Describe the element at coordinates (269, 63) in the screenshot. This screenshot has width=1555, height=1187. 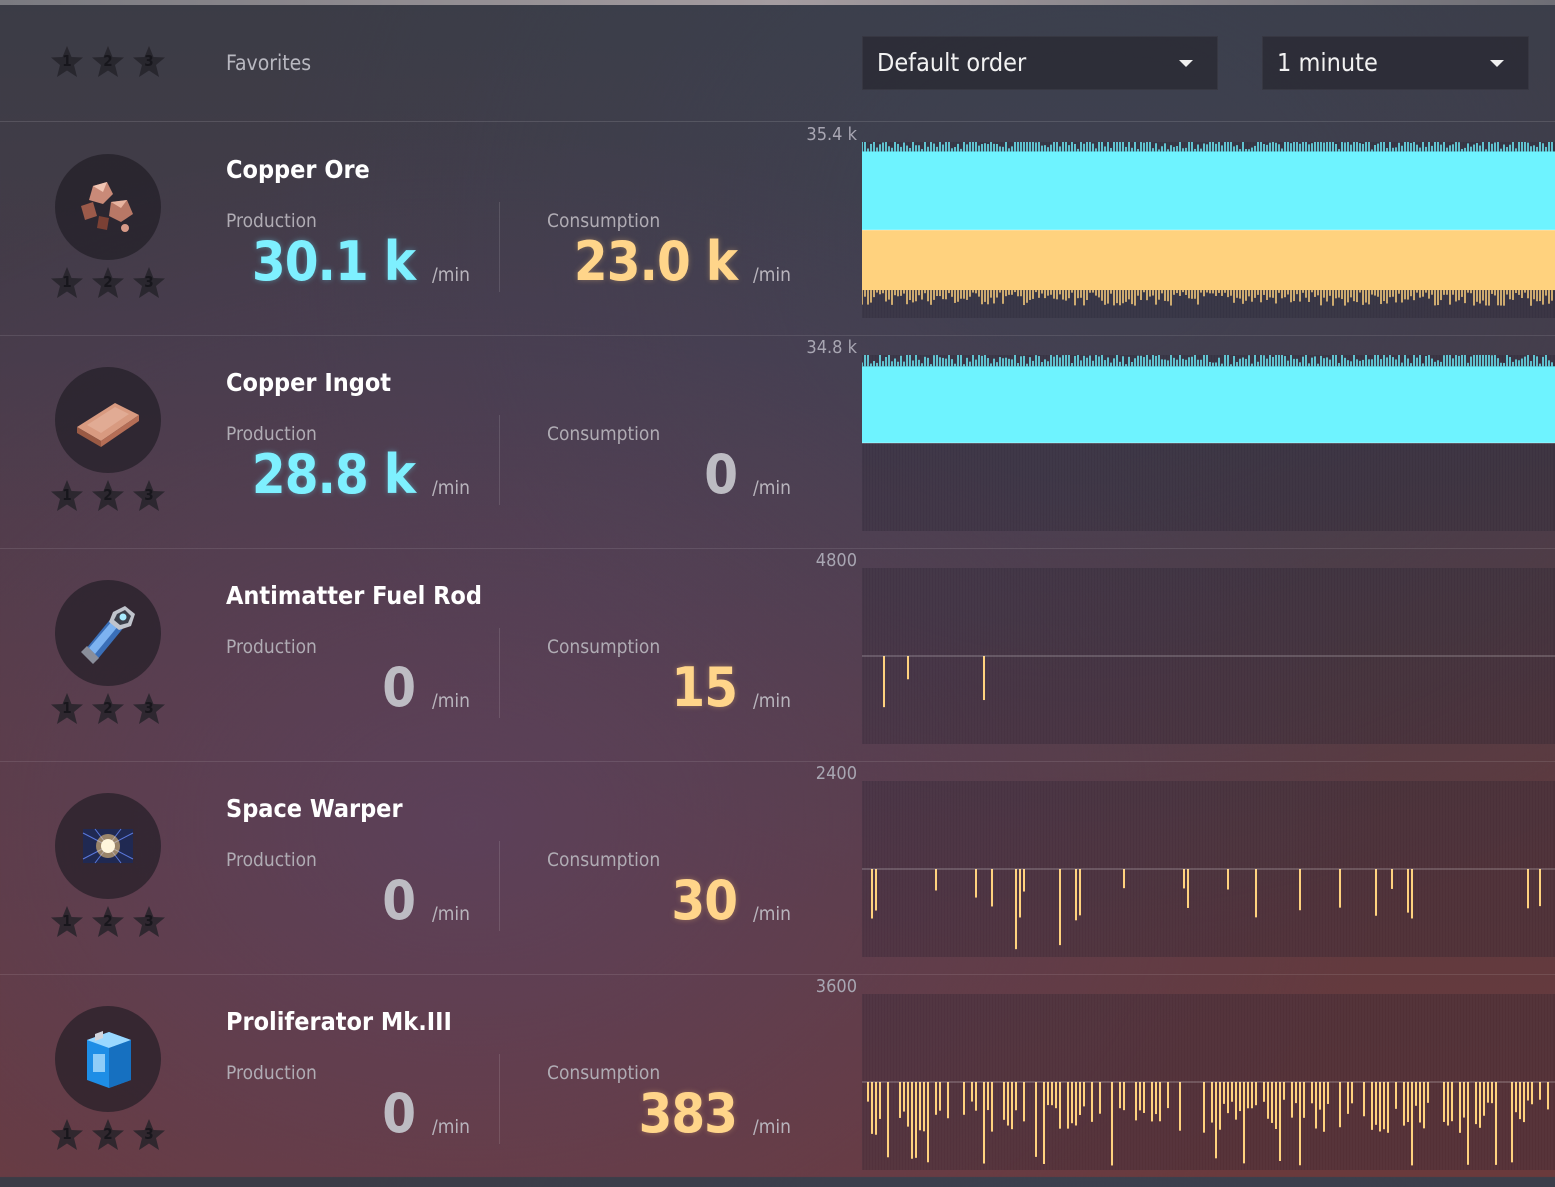
I see `favorites-label: Favorites` at that location.